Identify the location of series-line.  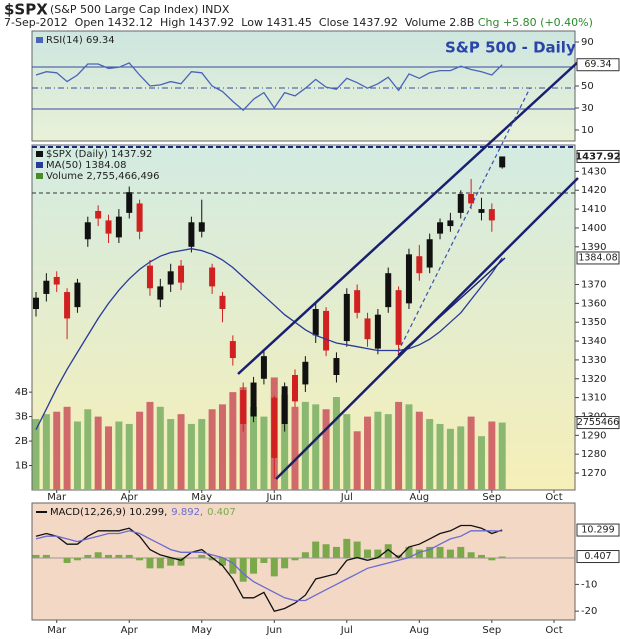
(269, 568).